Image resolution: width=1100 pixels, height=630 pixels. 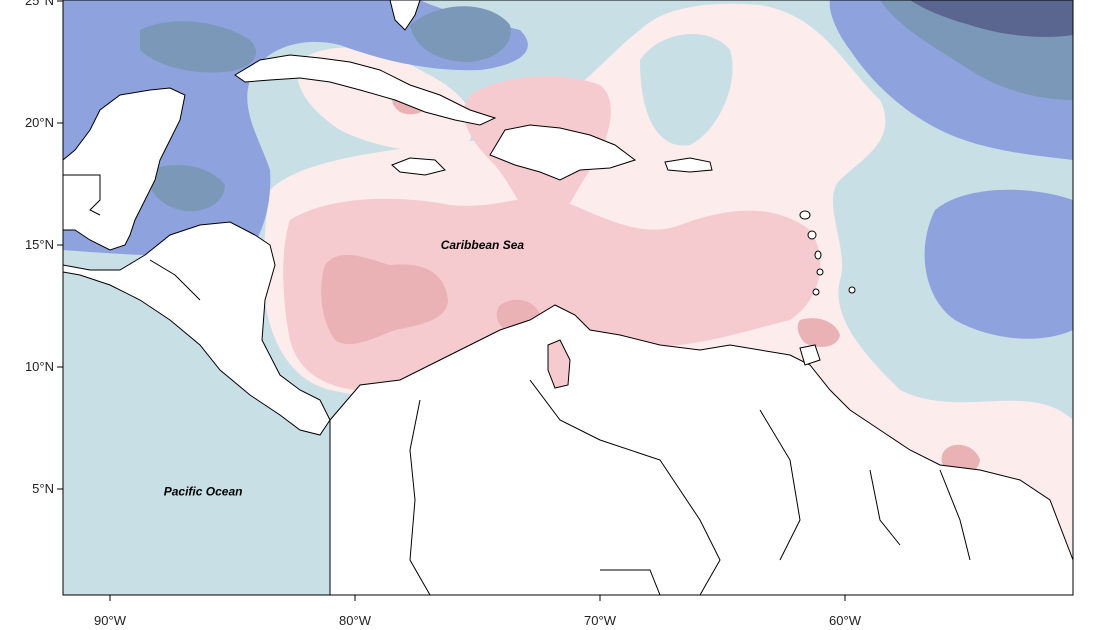 What do you see at coordinates (365, 90) in the screenshot?
I see `land-cuba` at bounding box center [365, 90].